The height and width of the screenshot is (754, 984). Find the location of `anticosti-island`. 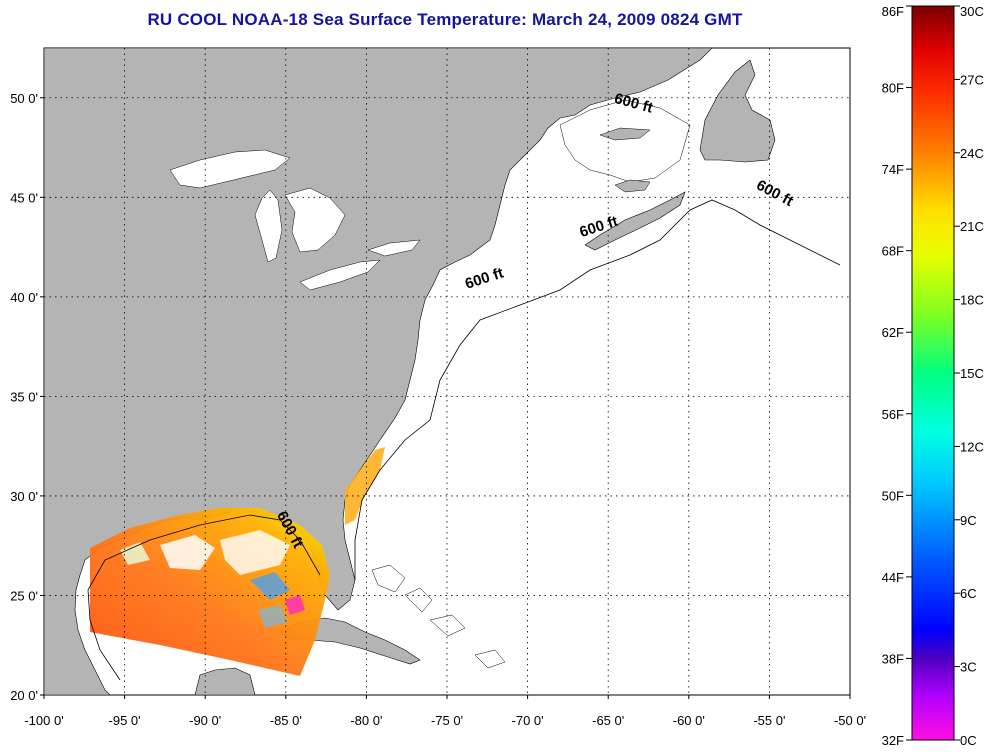

anticosti-island is located at coordinates (625, 134).